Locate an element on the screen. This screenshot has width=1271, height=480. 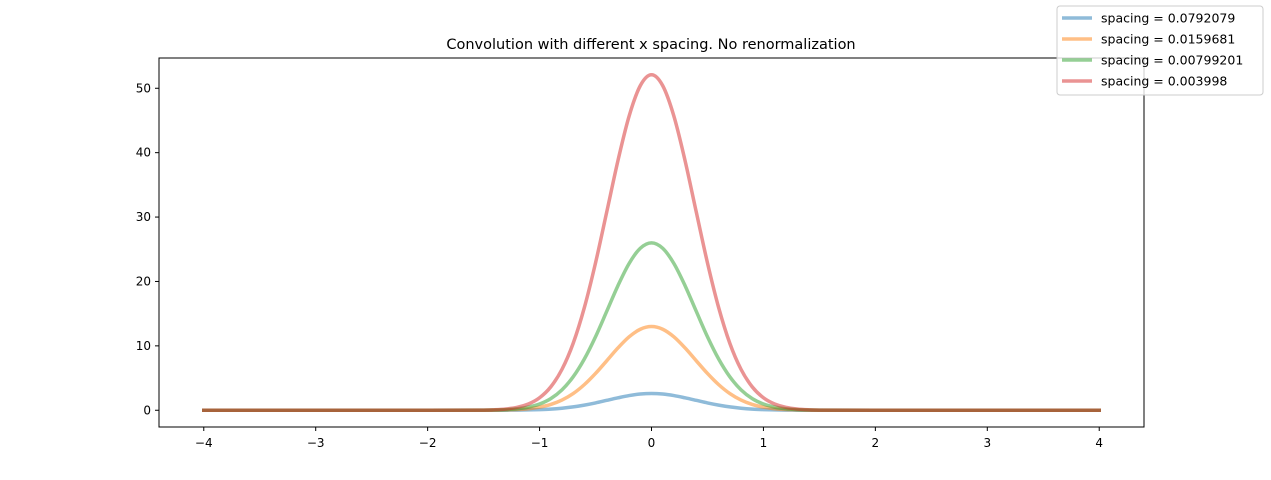
legend-label: spacing = 0.0159681 is located at coordinates (1168, 39).